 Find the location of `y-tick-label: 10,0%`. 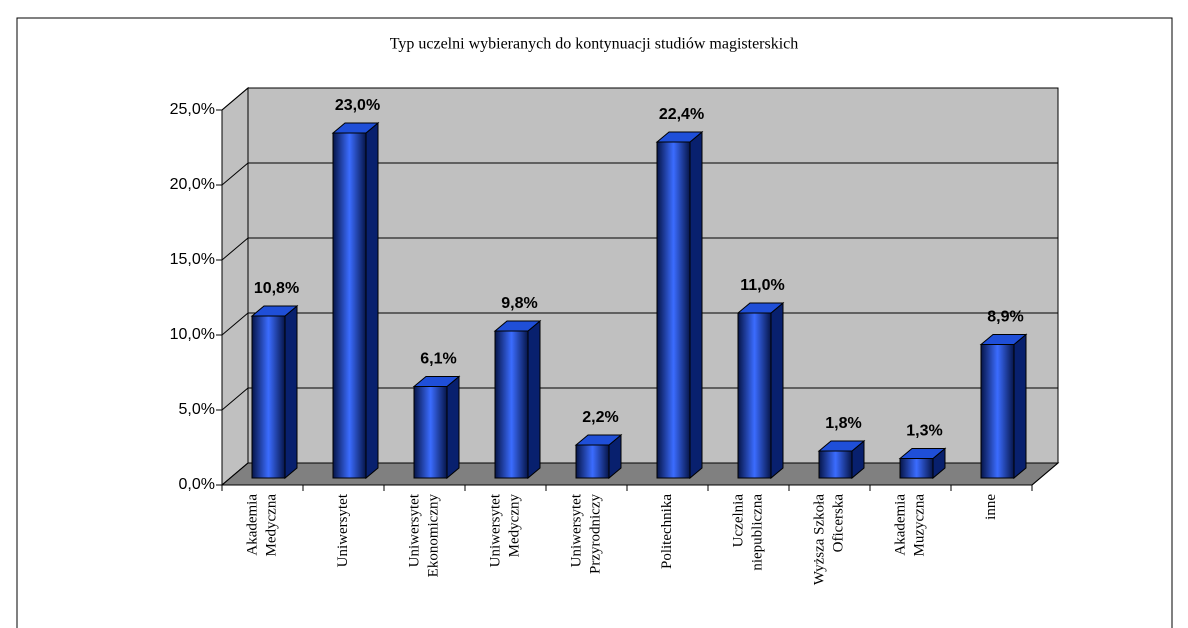

y-tick-label: 10,0% is located at coordinates (192, 334).